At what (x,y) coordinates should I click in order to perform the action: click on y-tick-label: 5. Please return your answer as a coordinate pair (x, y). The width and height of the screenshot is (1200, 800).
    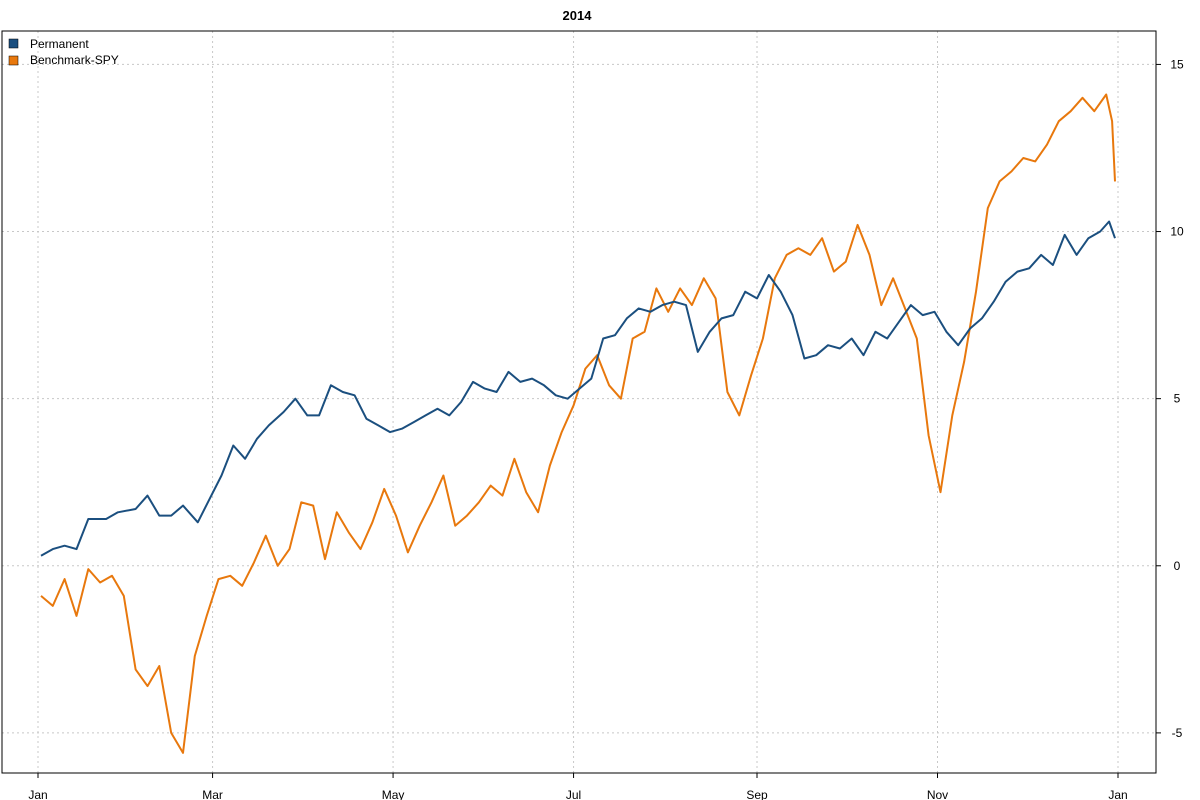
    Looking at the image, I should click on (1177, 399).